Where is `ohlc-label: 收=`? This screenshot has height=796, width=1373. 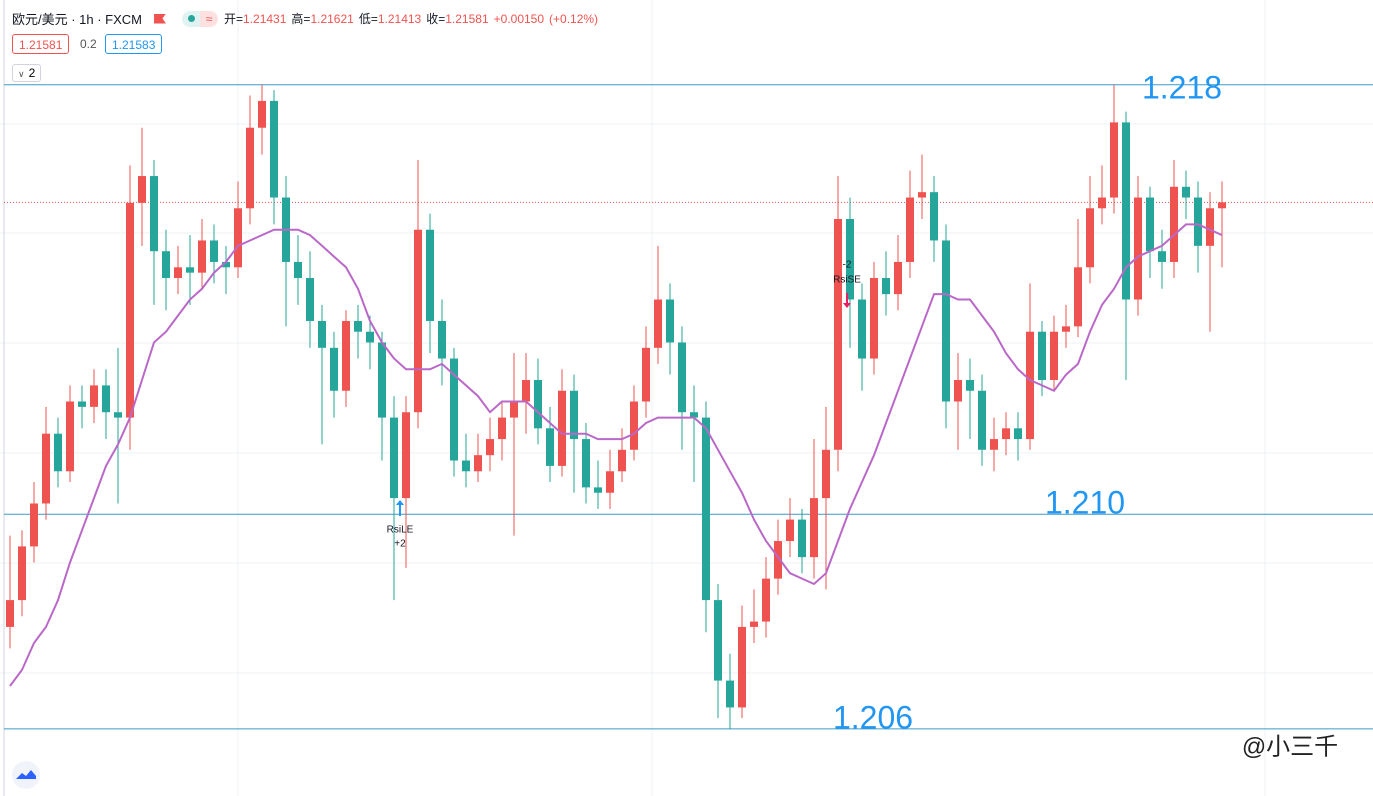
ohlc-label: 收= is located at coordinates (436, 19).